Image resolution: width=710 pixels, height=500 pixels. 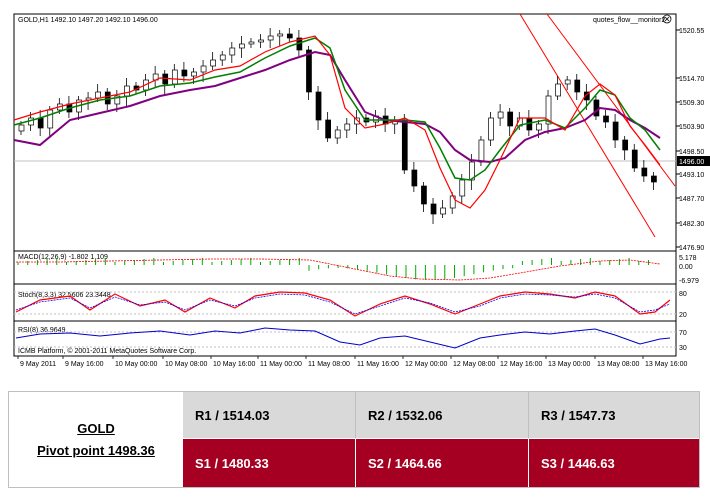 What do you see at coordinates (269, 415) in the screenshot?
I see `r1-cell: R1 / 1514.03` at bounding box center [269, 415].